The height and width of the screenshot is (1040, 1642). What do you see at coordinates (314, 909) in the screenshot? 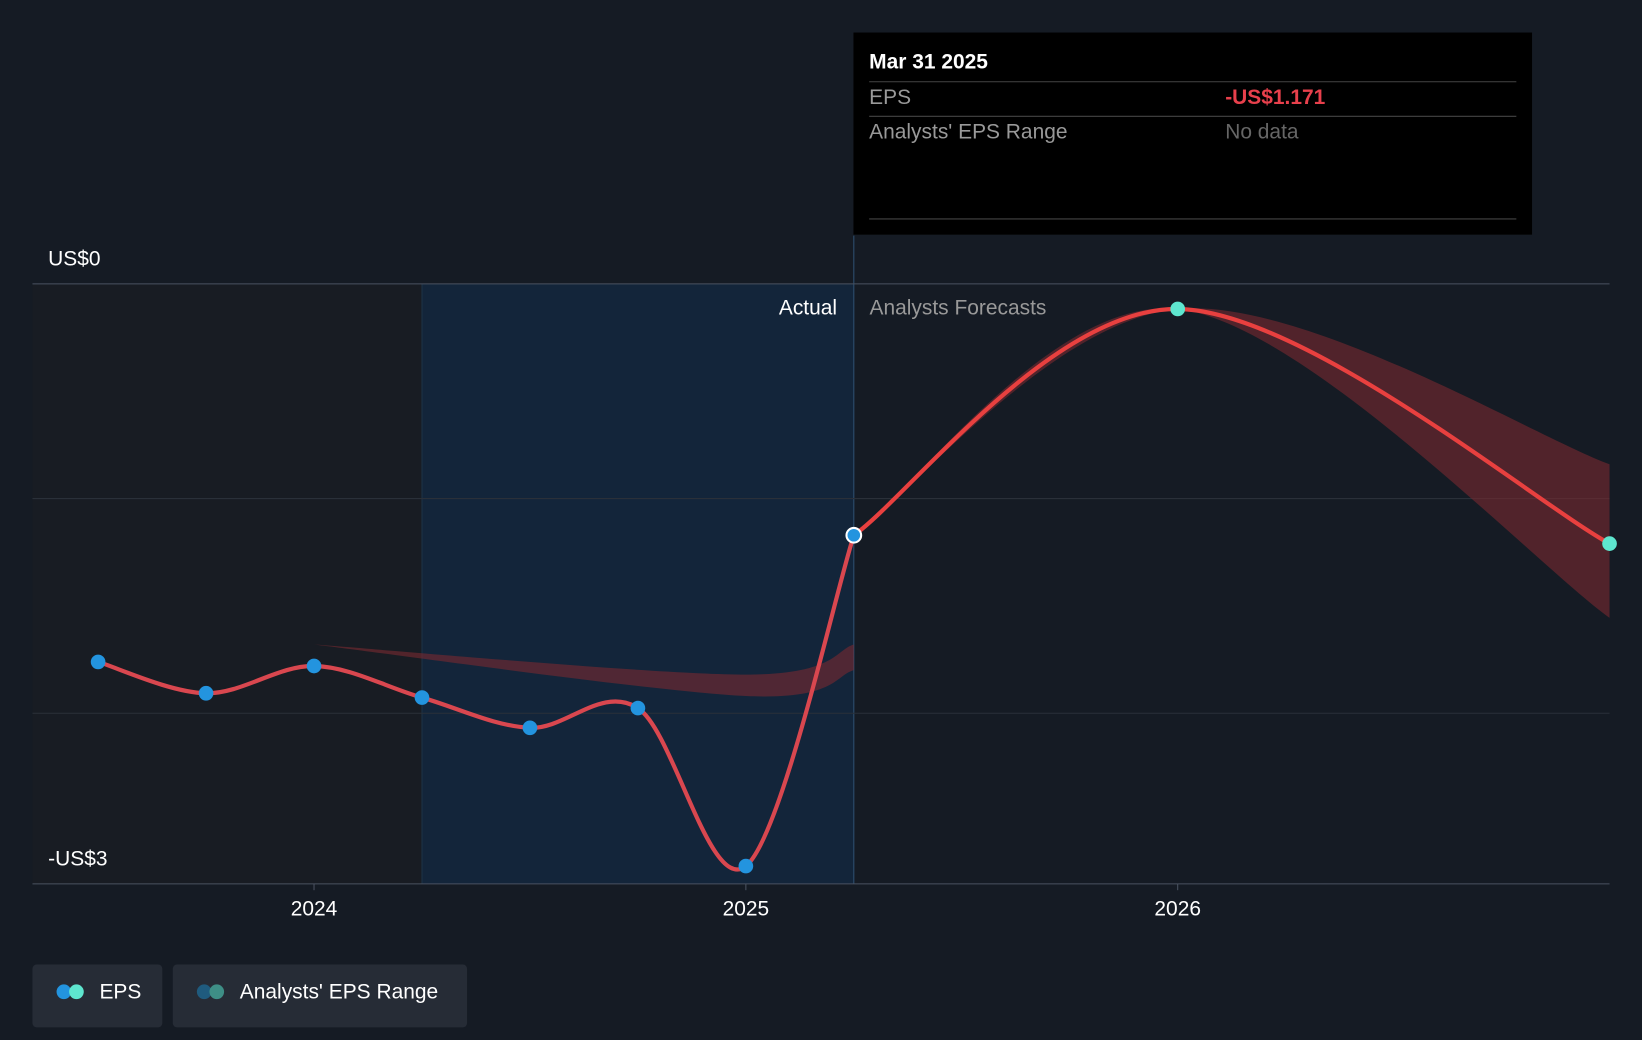
I see `x-tick-label: 2024` at bounding box center [314, 909].